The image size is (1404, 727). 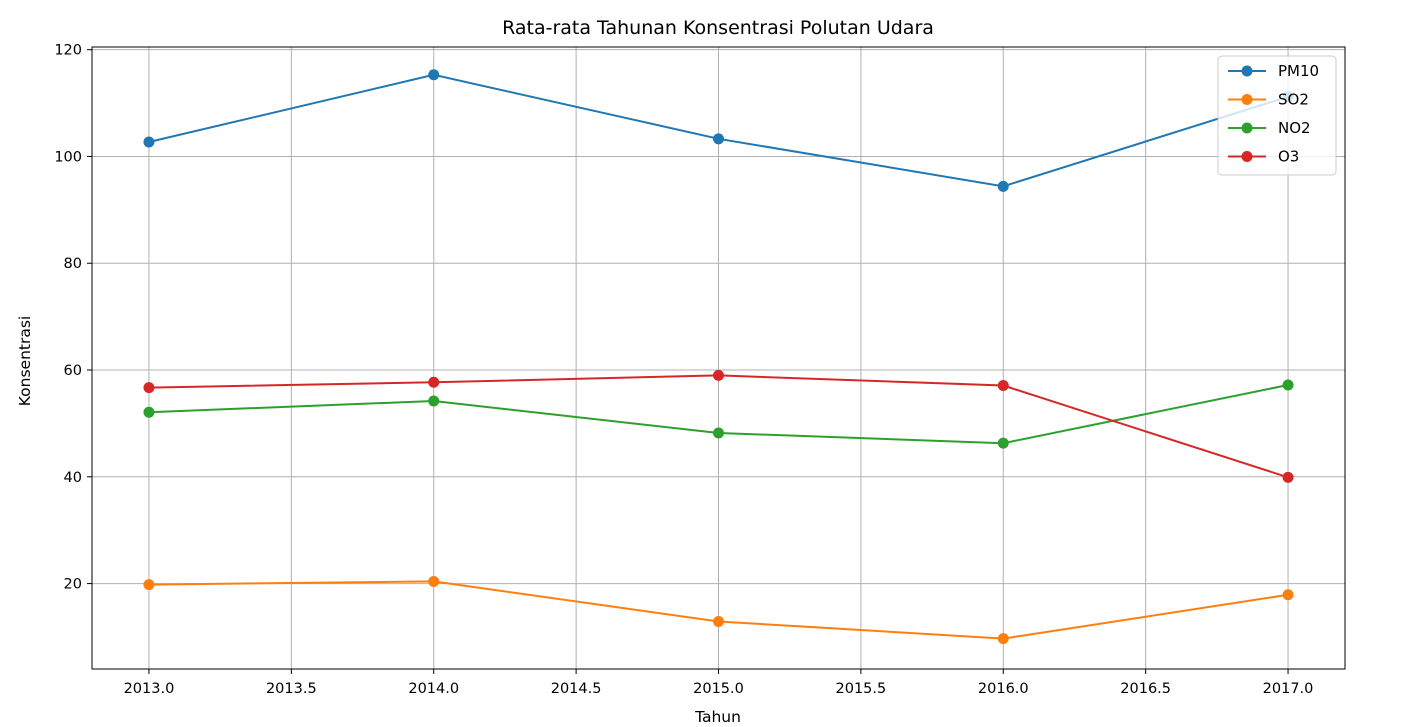 I want to click on x-tick-label: 2015.0, so click(x=718, y=689).